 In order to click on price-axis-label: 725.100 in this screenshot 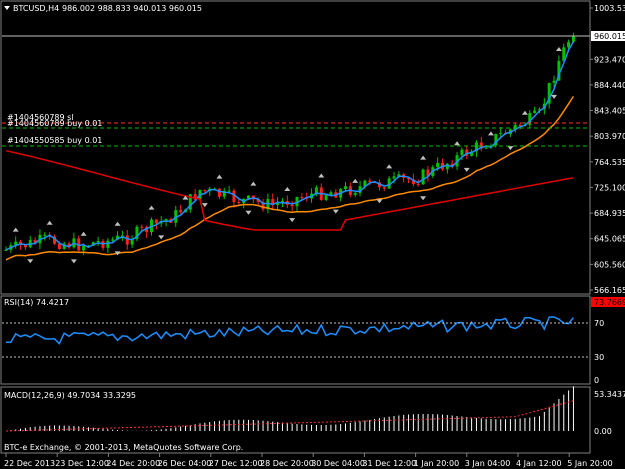, I will do `click(609, 187)`.